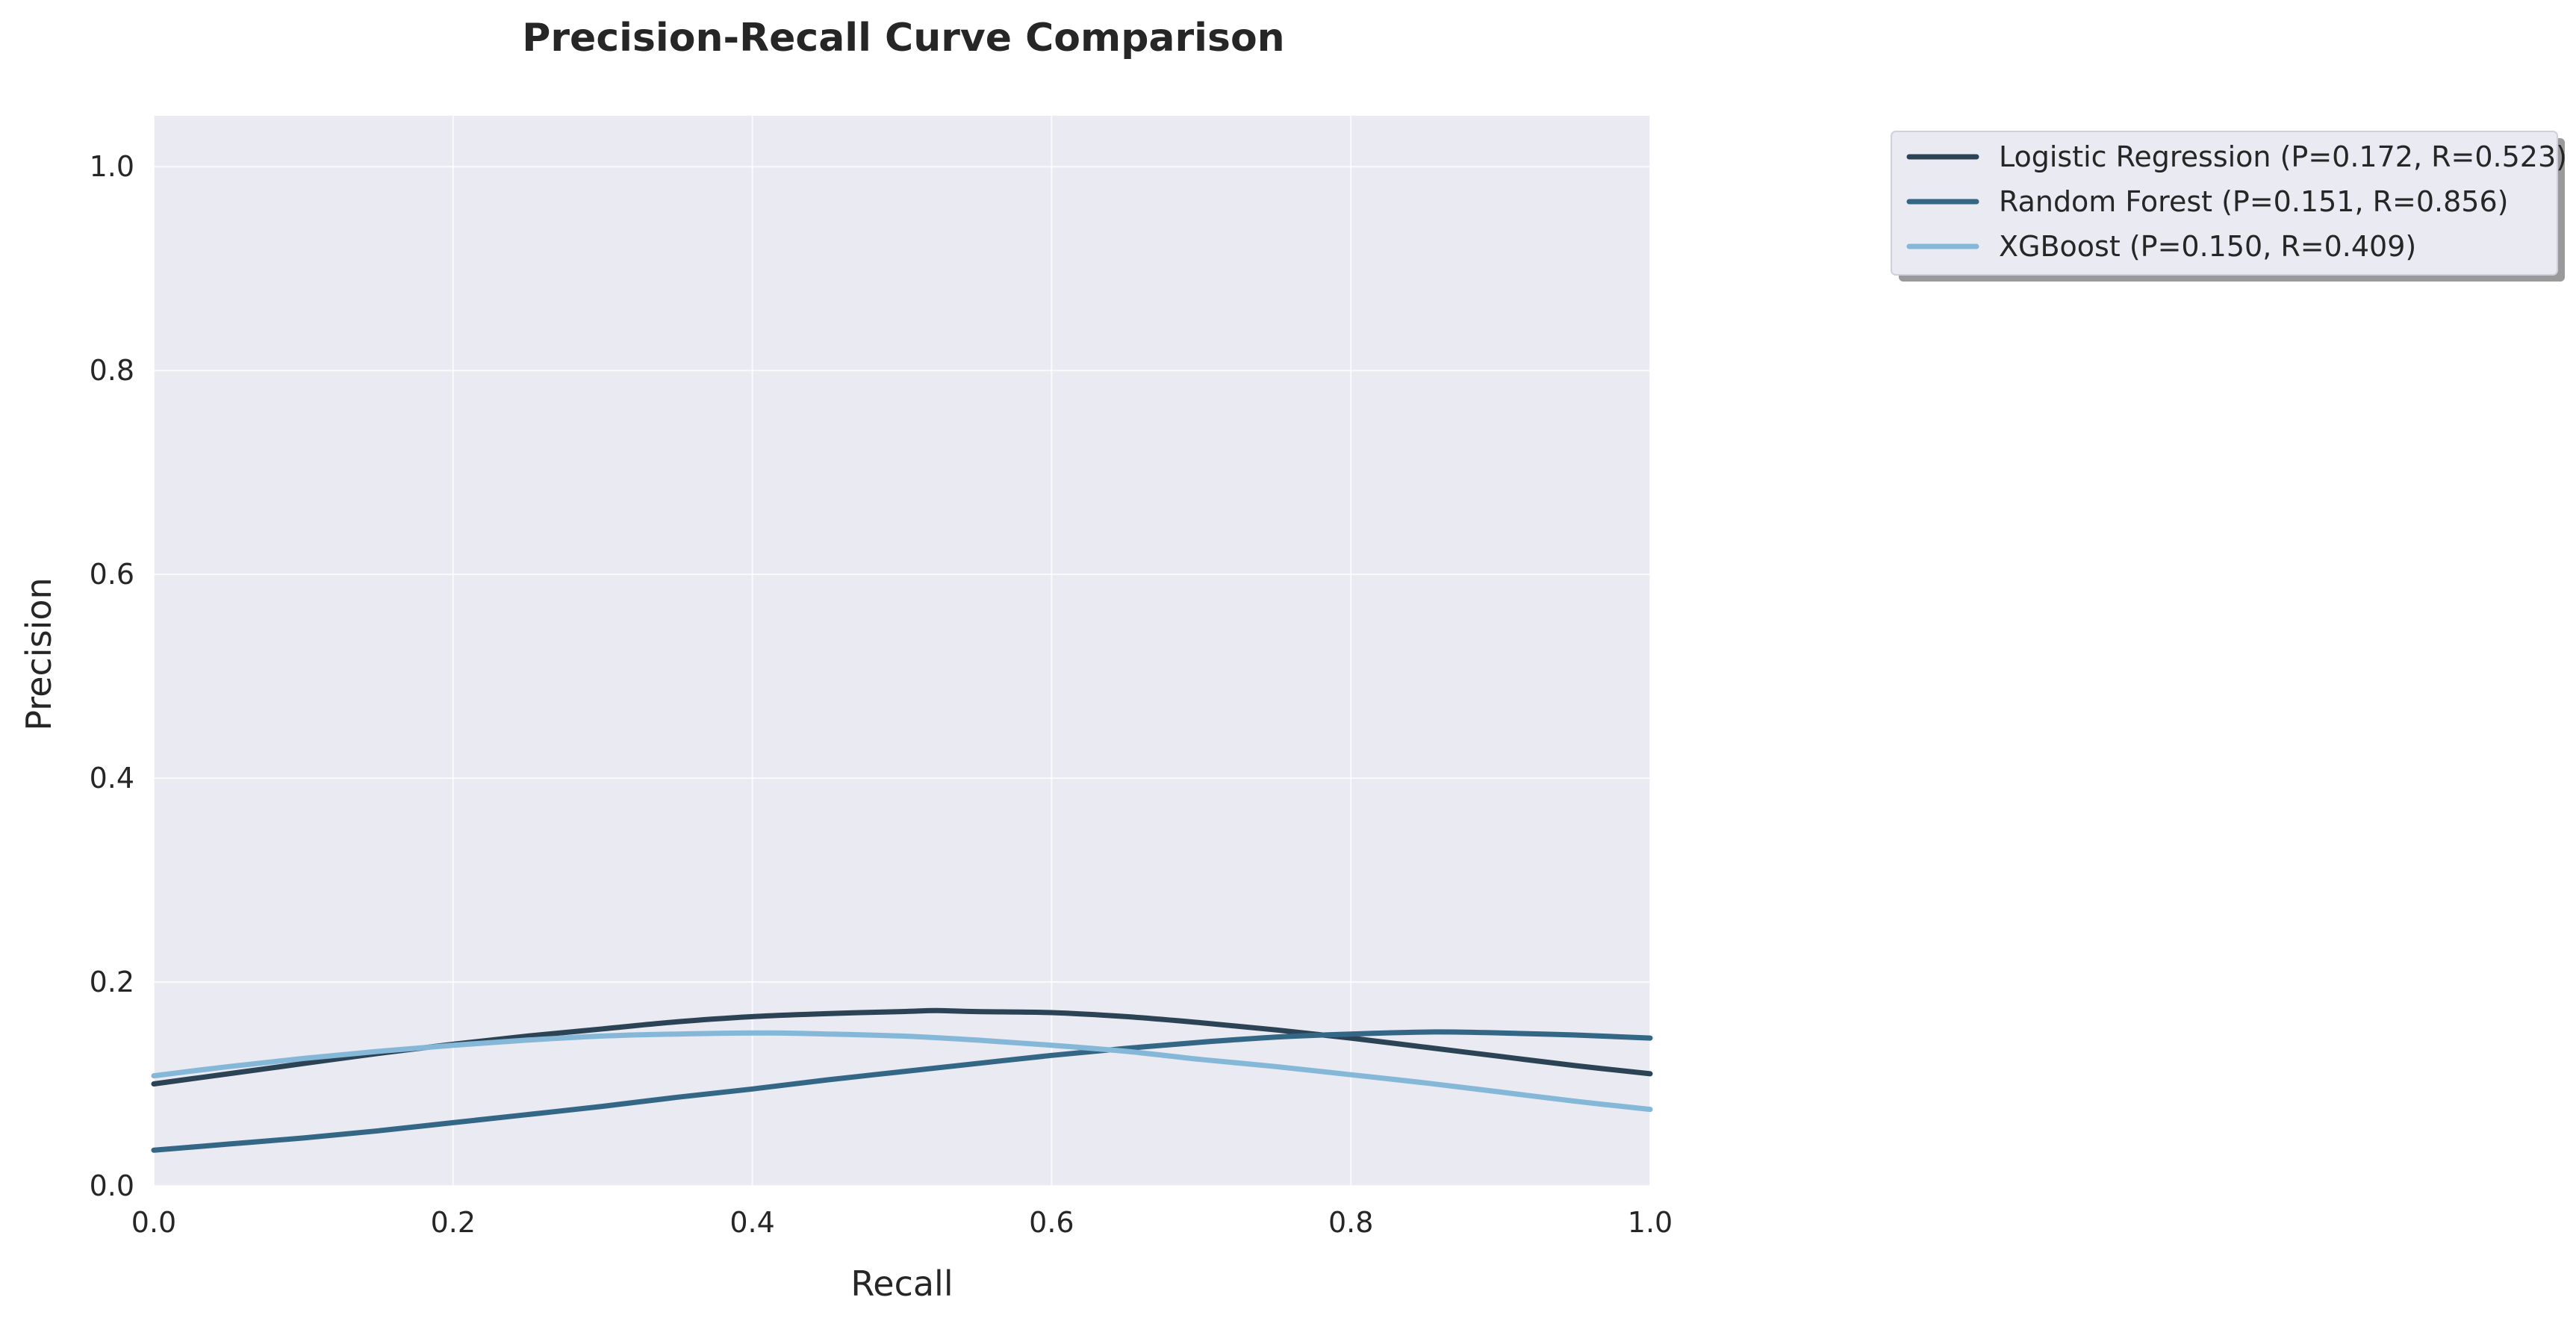 The height and width of the screenshot is (1324, 2576). What do you see at coordinates (903, 38) in the screenshot?
I see `chart-title: Precision-Recall Curve Comparison` at bounding box center [903, 38].